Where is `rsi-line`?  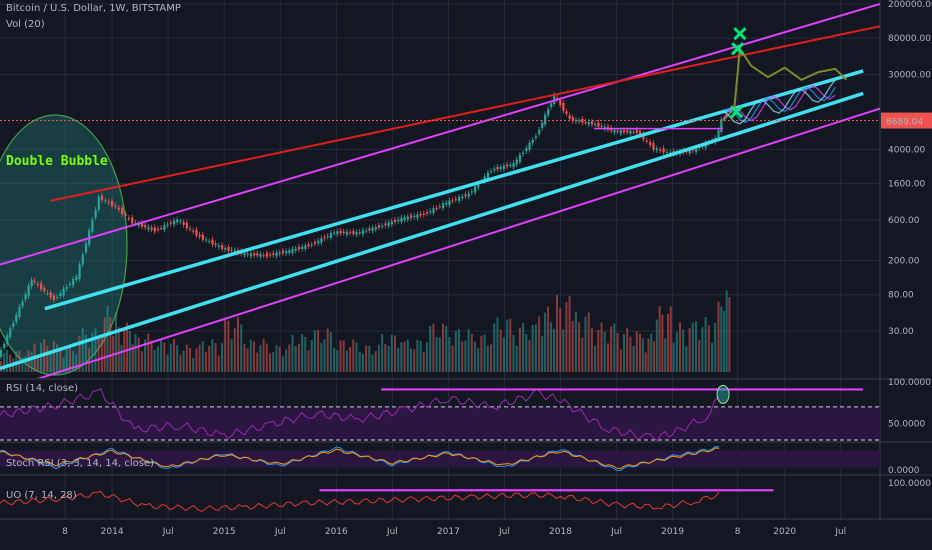
rsi-line is located at coordinates (360, 415).